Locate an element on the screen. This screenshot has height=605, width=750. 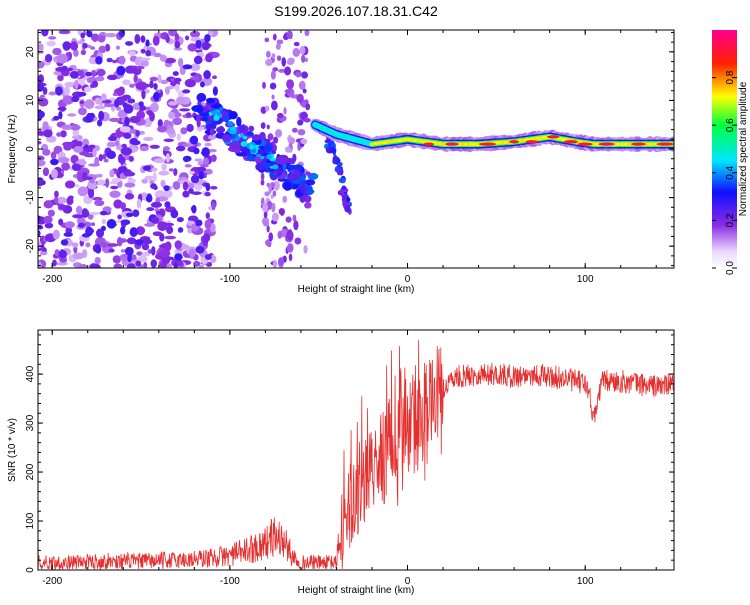
y-tick-label: -10 is located at coordinates (30, 197).